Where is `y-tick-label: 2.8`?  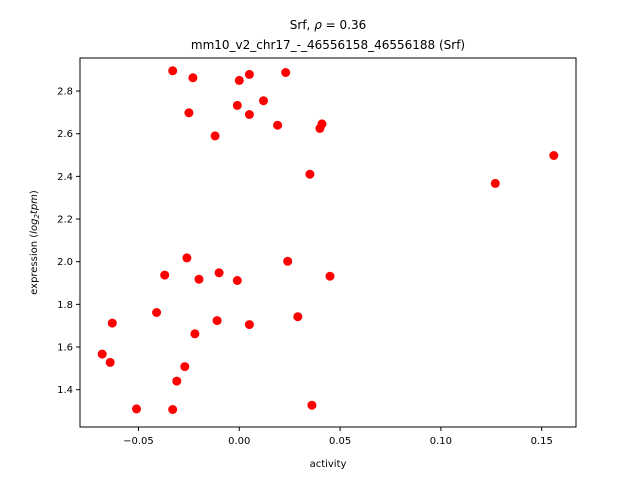 y-tick-label: 2.8 is located at coordinates (65, 92).